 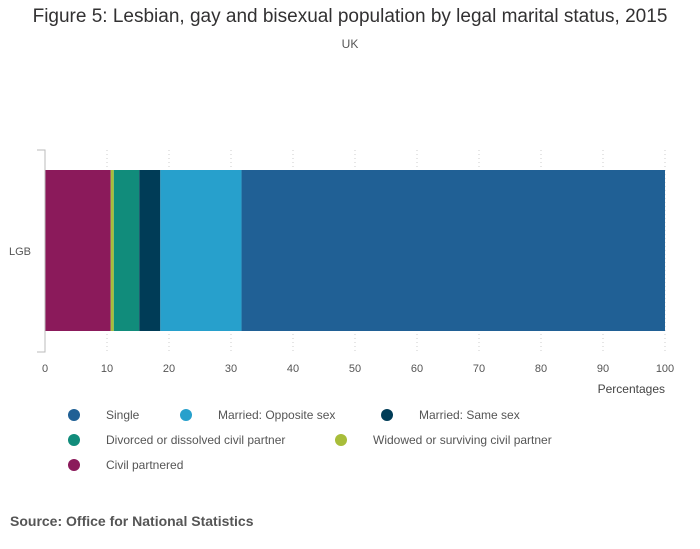 I want to click on chart-subtitle: UK, so click(x=350, y=44).